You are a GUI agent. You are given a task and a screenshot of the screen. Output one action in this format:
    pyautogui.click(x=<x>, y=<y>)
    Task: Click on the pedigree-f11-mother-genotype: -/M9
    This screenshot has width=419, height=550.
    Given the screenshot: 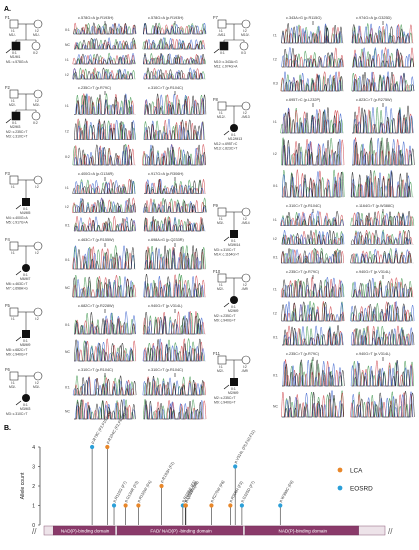 What is the action you would take?
    pyautogui.click(x=244, y=371)
    